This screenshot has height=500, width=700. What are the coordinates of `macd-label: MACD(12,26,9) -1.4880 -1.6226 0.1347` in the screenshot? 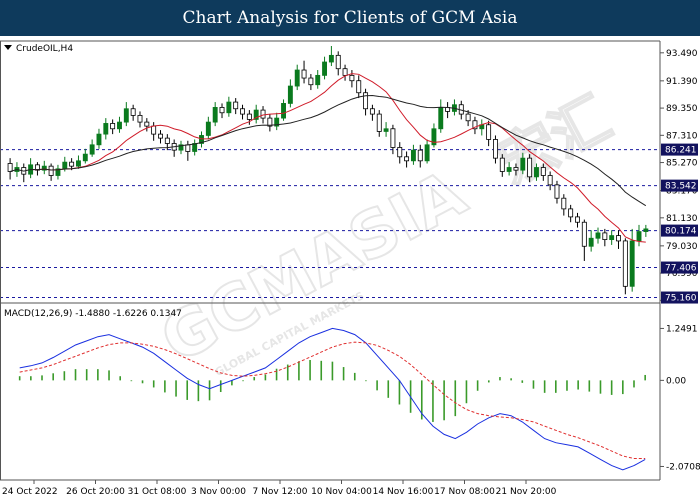 It's located at (93, 314).